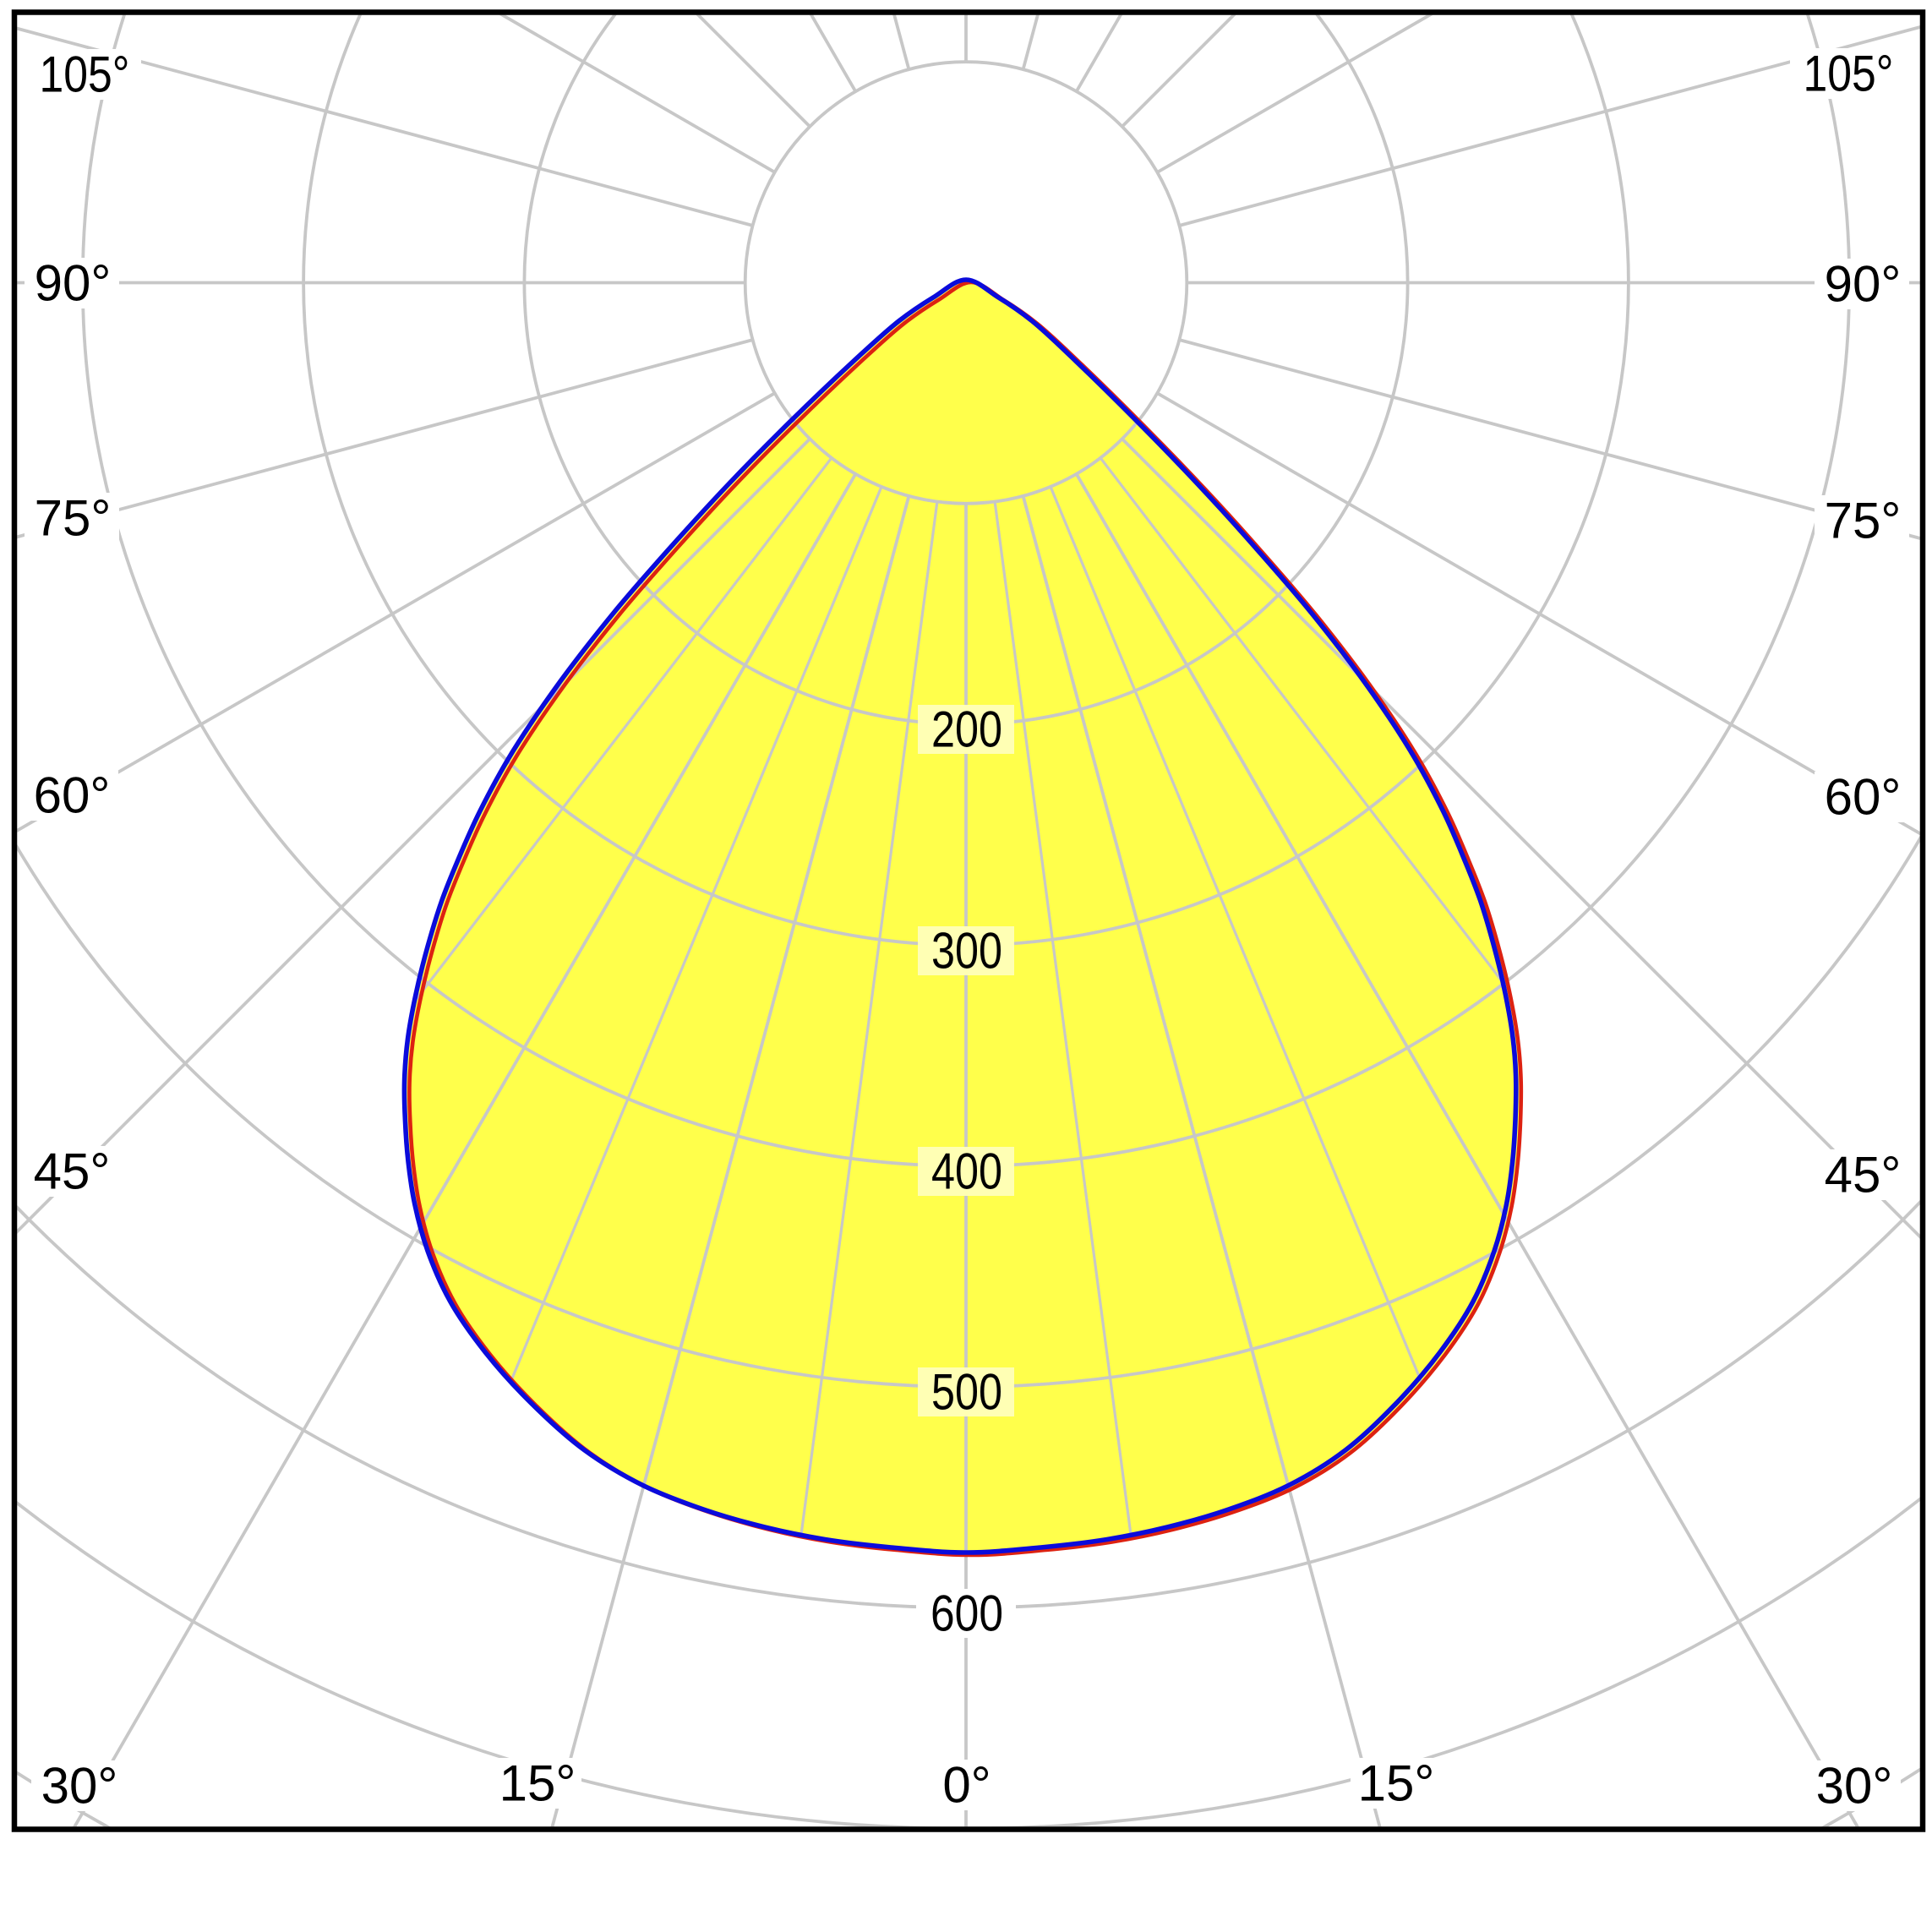 The height and width of the screenshot is (1932, 1932). I want to click on svg-text: 600, so click(967, 1613).